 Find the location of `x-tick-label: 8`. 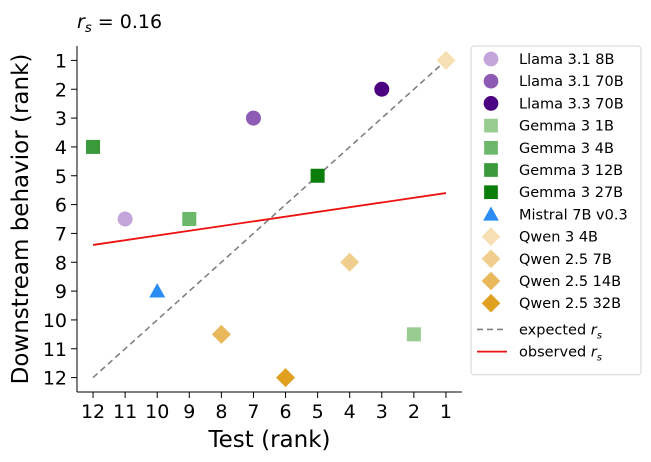

x-tick-label: 8 is located at coordinates (221, 412).